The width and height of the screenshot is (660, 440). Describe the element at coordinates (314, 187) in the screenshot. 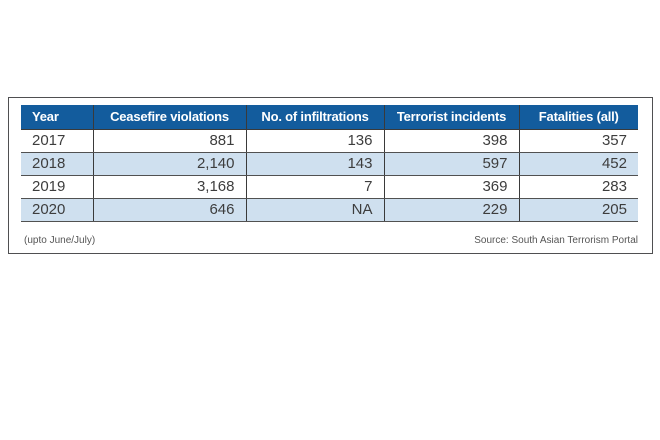

I see `infiltrations-cell: 7` at that location.